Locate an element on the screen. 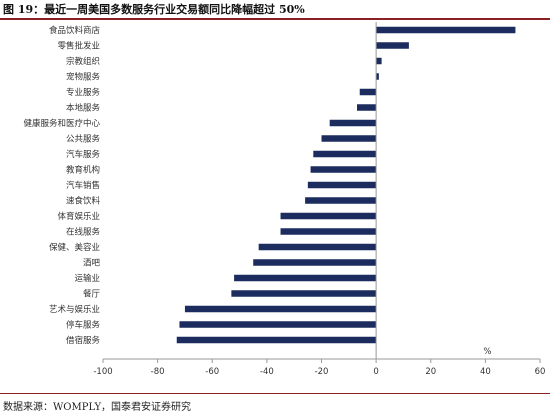 This screenshot has height=417, width=550. figure-title: 图 19：最近一周美国多数服务行业交易额同比降幅超过 50% is located at coordinates (154, 9).